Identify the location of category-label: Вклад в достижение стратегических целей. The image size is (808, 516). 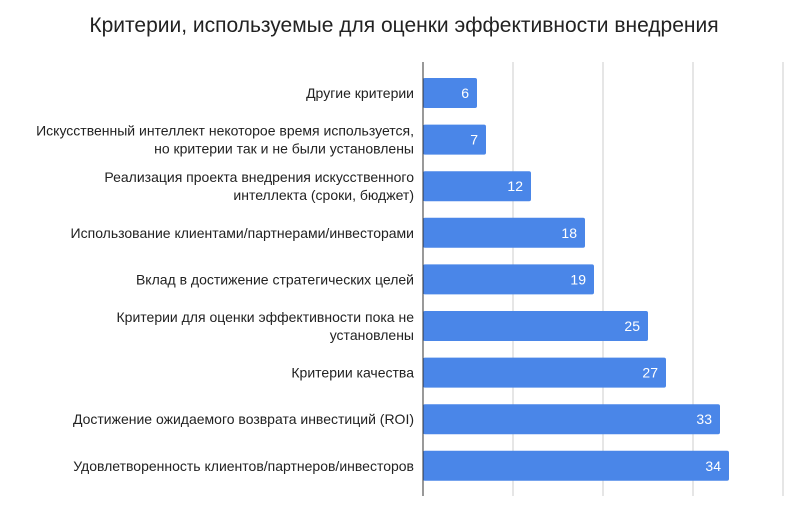
(275, 279).